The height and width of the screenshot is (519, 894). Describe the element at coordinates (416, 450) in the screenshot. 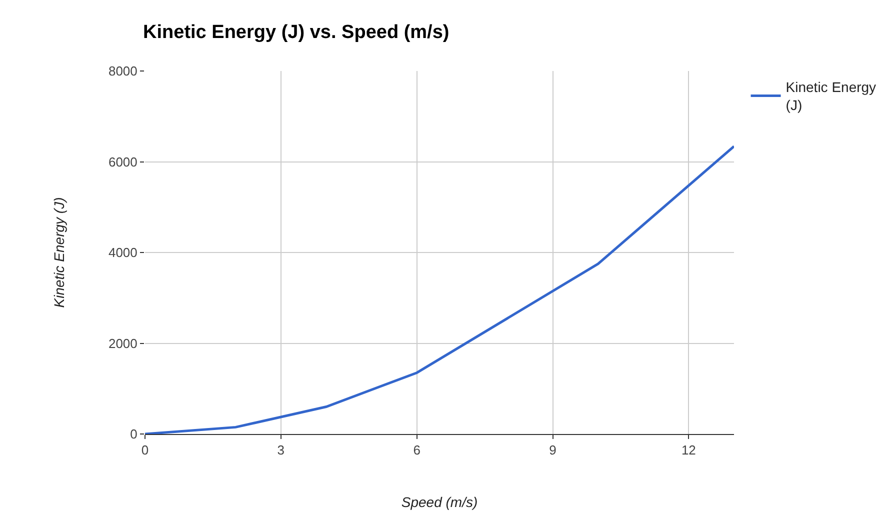

I see `x-tick-label: 6` at that location.